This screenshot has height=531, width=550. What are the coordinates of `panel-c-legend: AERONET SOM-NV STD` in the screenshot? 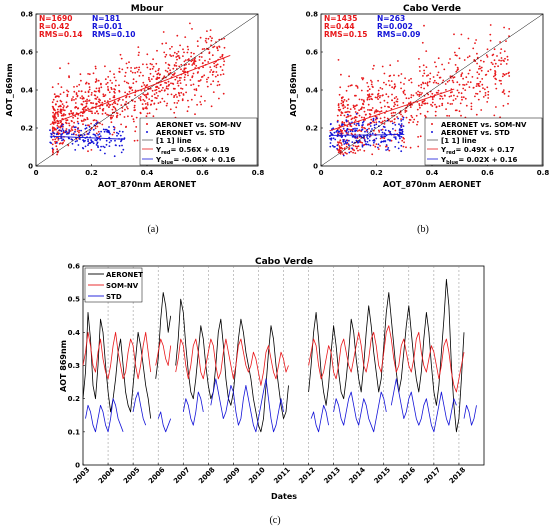 It's located at (113, 285).